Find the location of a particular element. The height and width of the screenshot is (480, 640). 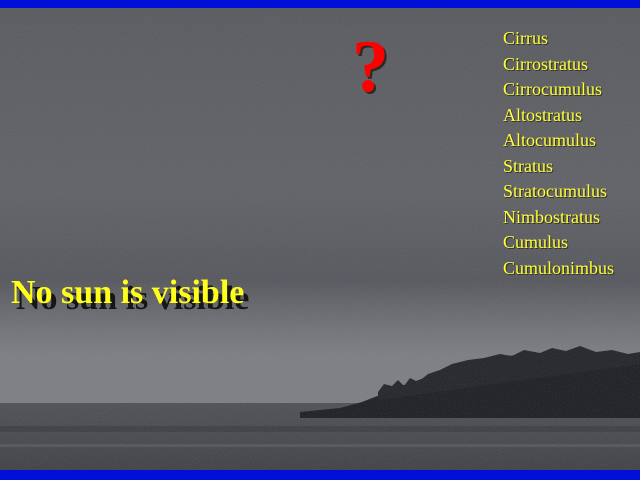

cloud-type-item: Cumulus is located at coordinates (536, 242).